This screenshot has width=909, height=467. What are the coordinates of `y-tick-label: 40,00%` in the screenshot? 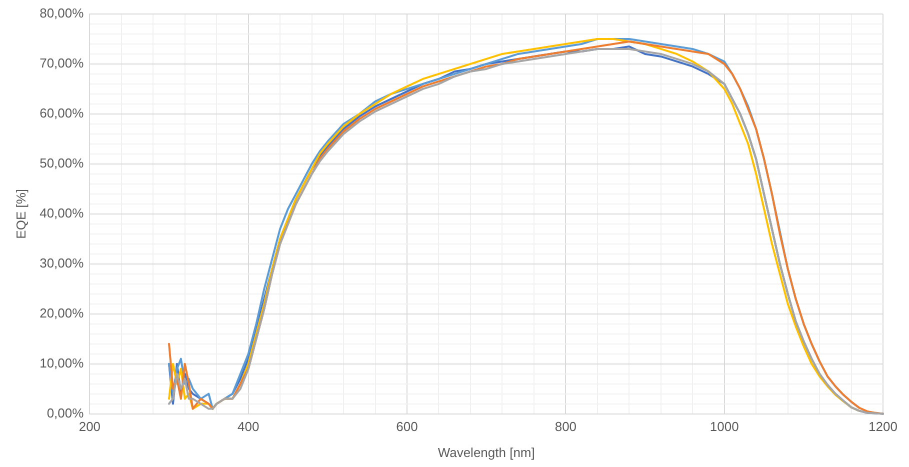 It's located at (62, 212).